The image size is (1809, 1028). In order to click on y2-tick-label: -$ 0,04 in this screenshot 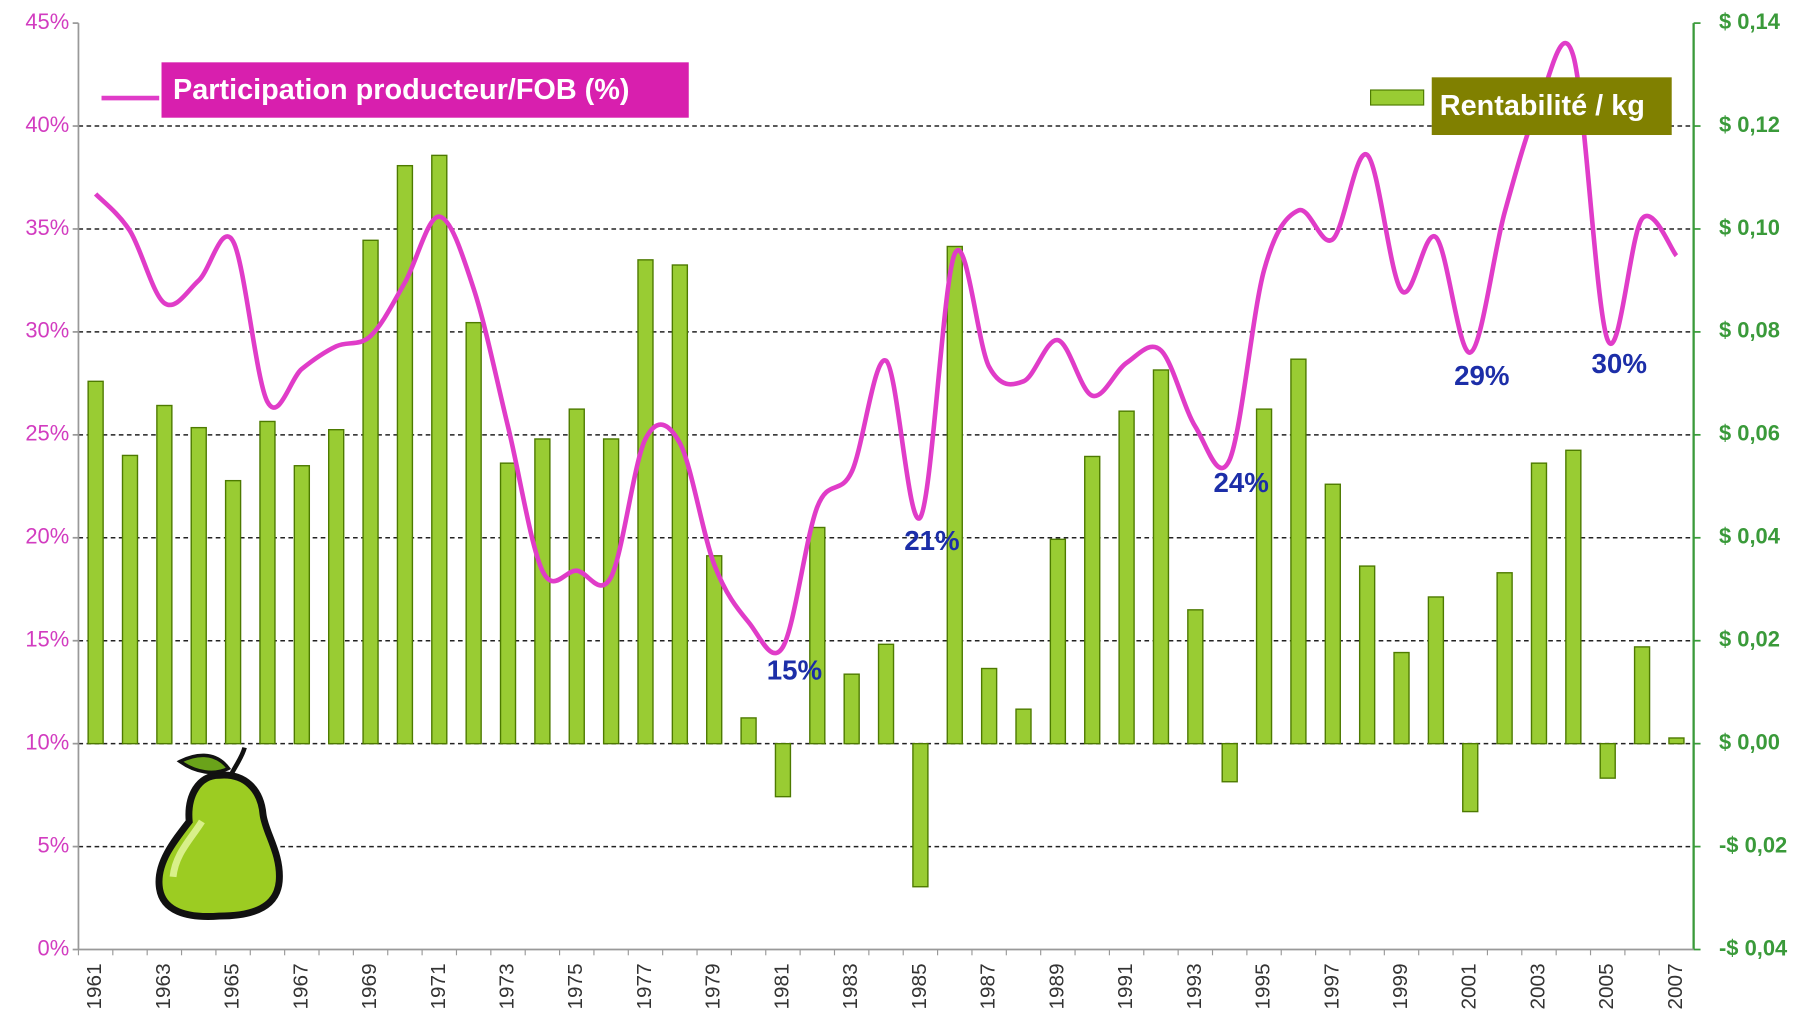, I will do `click(1753, 947)`.